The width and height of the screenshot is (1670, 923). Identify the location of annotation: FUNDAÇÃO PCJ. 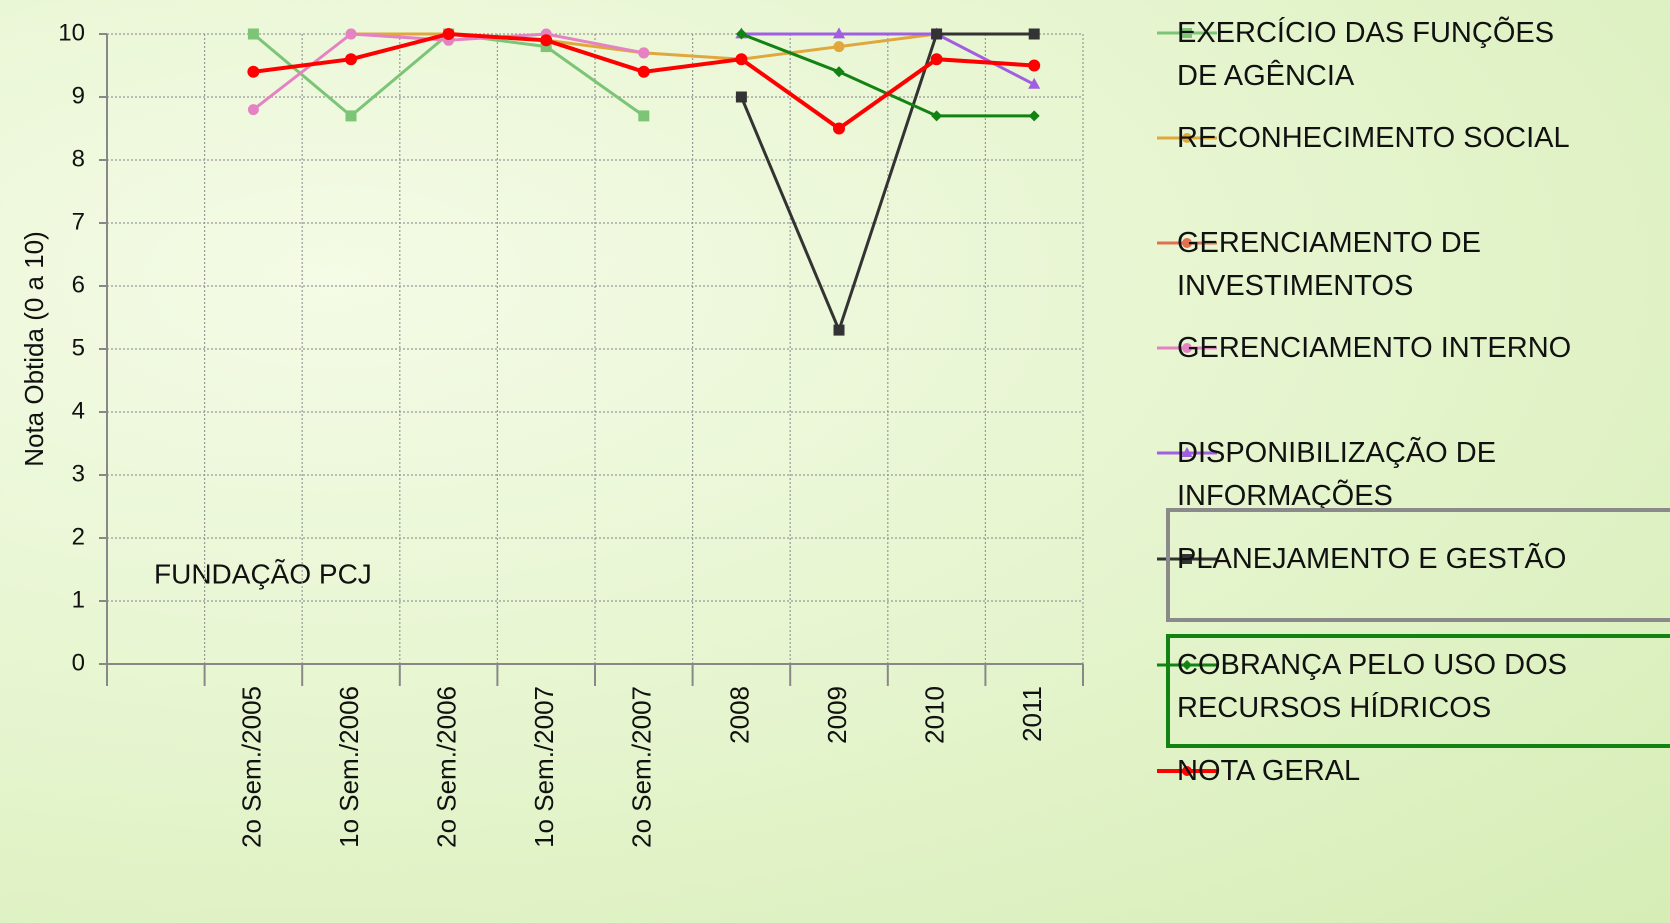
(263, 573).